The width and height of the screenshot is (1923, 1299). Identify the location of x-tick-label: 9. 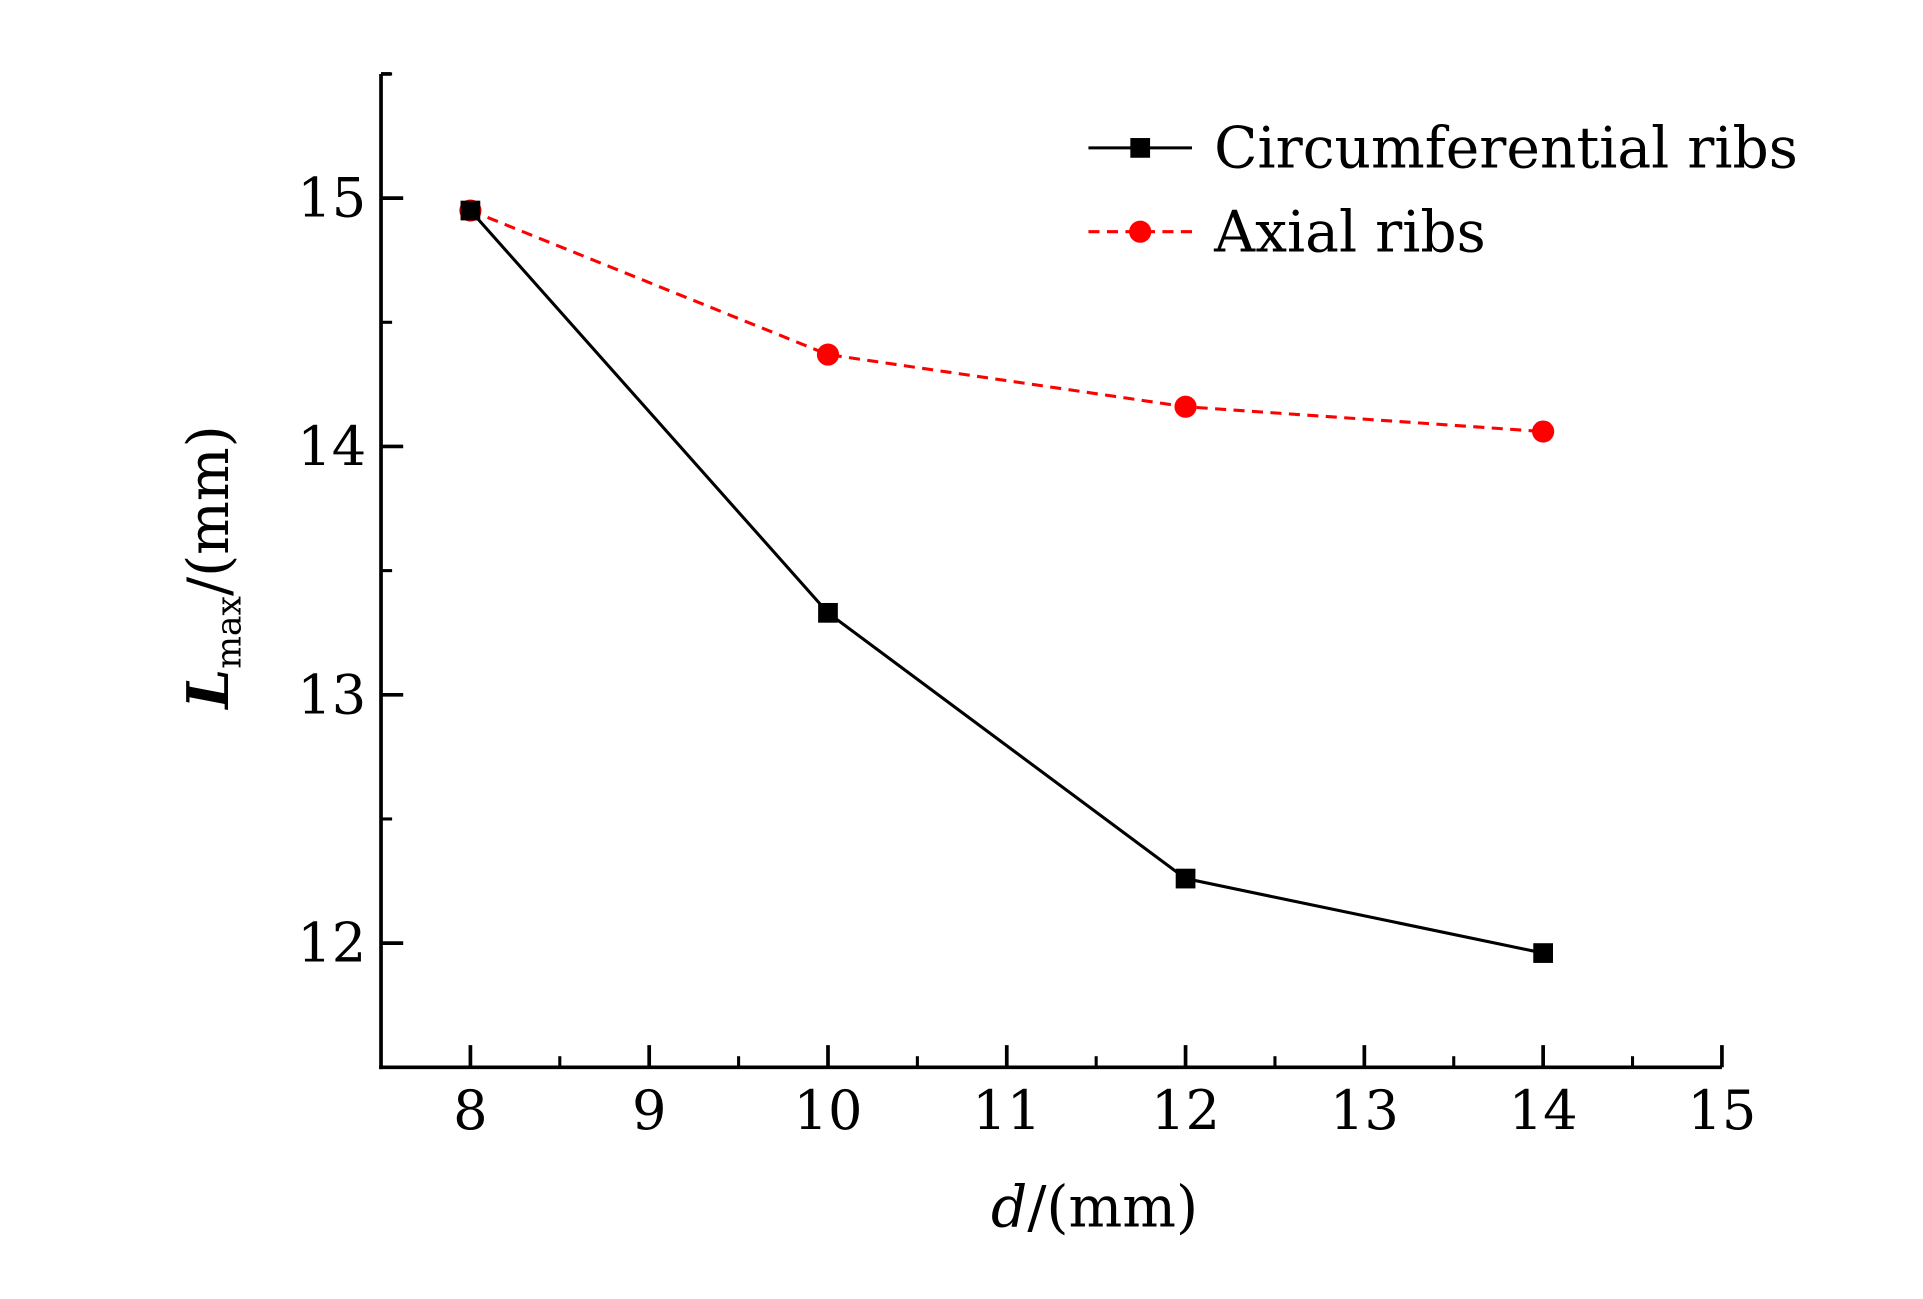
(649, 1110).